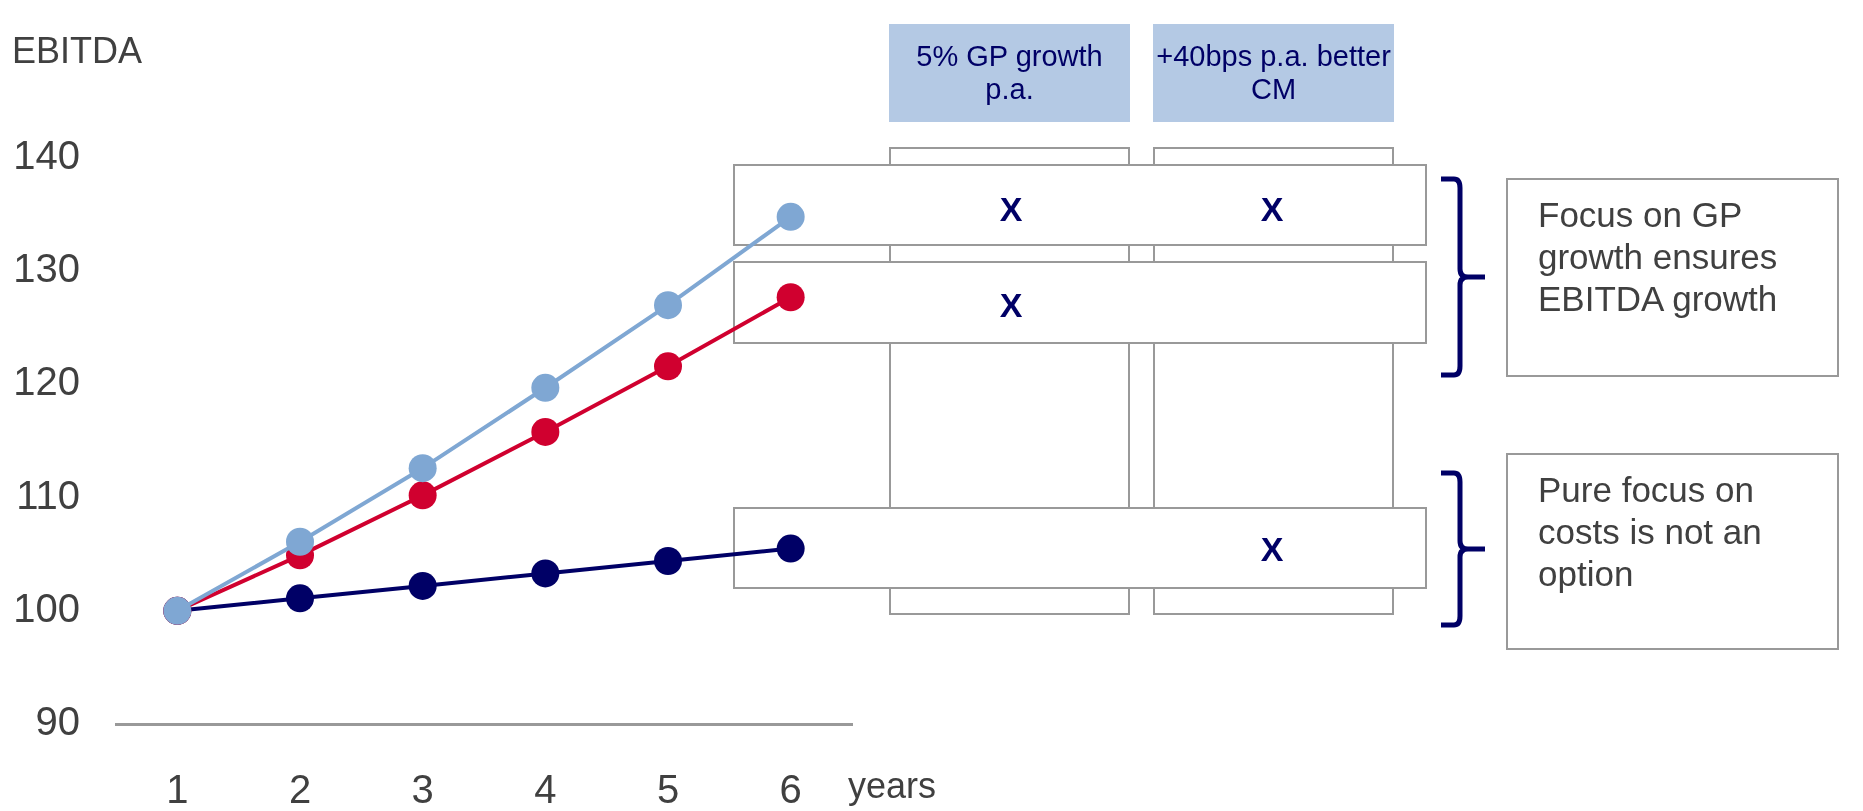 The width and height of the screenshot is (1863, 811). What do you see at coordinates (892, 785) in the screenshot?
I see `x-axis-title: years` at bounding box center [892, 785].